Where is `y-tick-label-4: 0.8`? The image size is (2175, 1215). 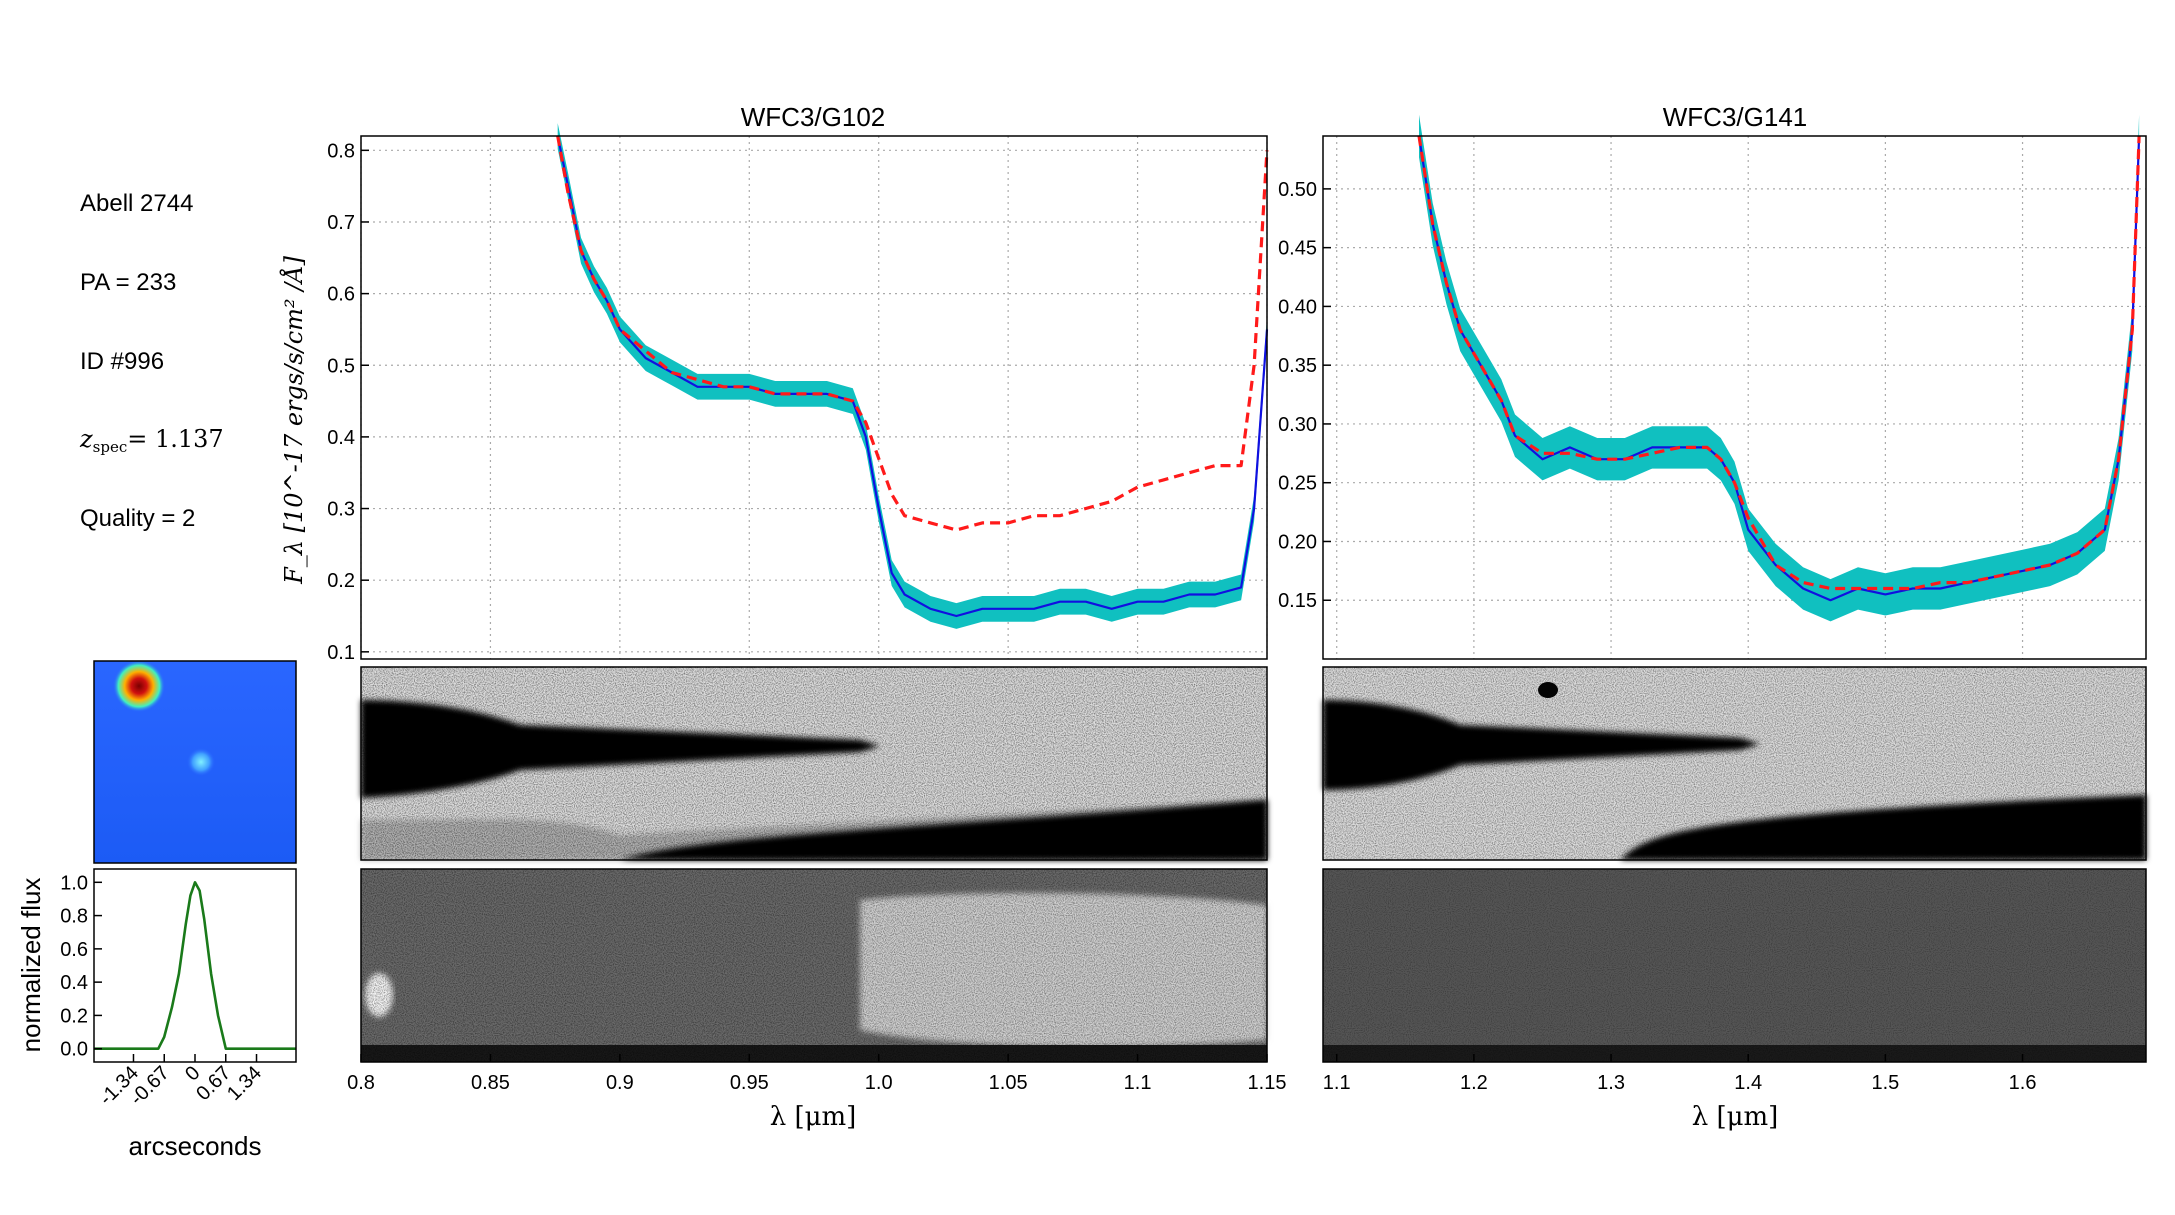
y-tick-label-4: 0.8 is located at coordinates (74, 917).